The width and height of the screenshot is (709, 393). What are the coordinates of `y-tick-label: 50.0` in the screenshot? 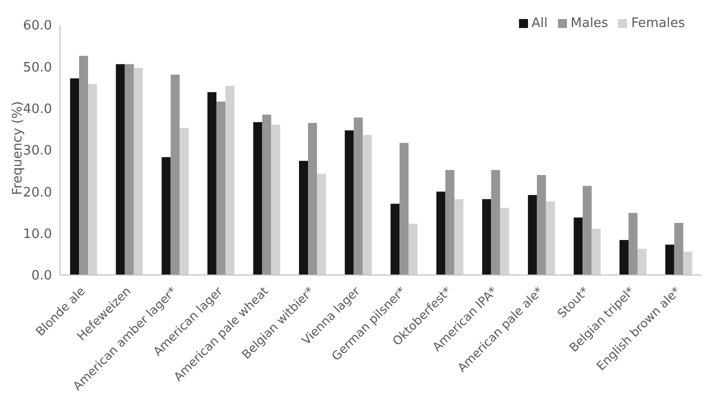 It's located at (37, 68).